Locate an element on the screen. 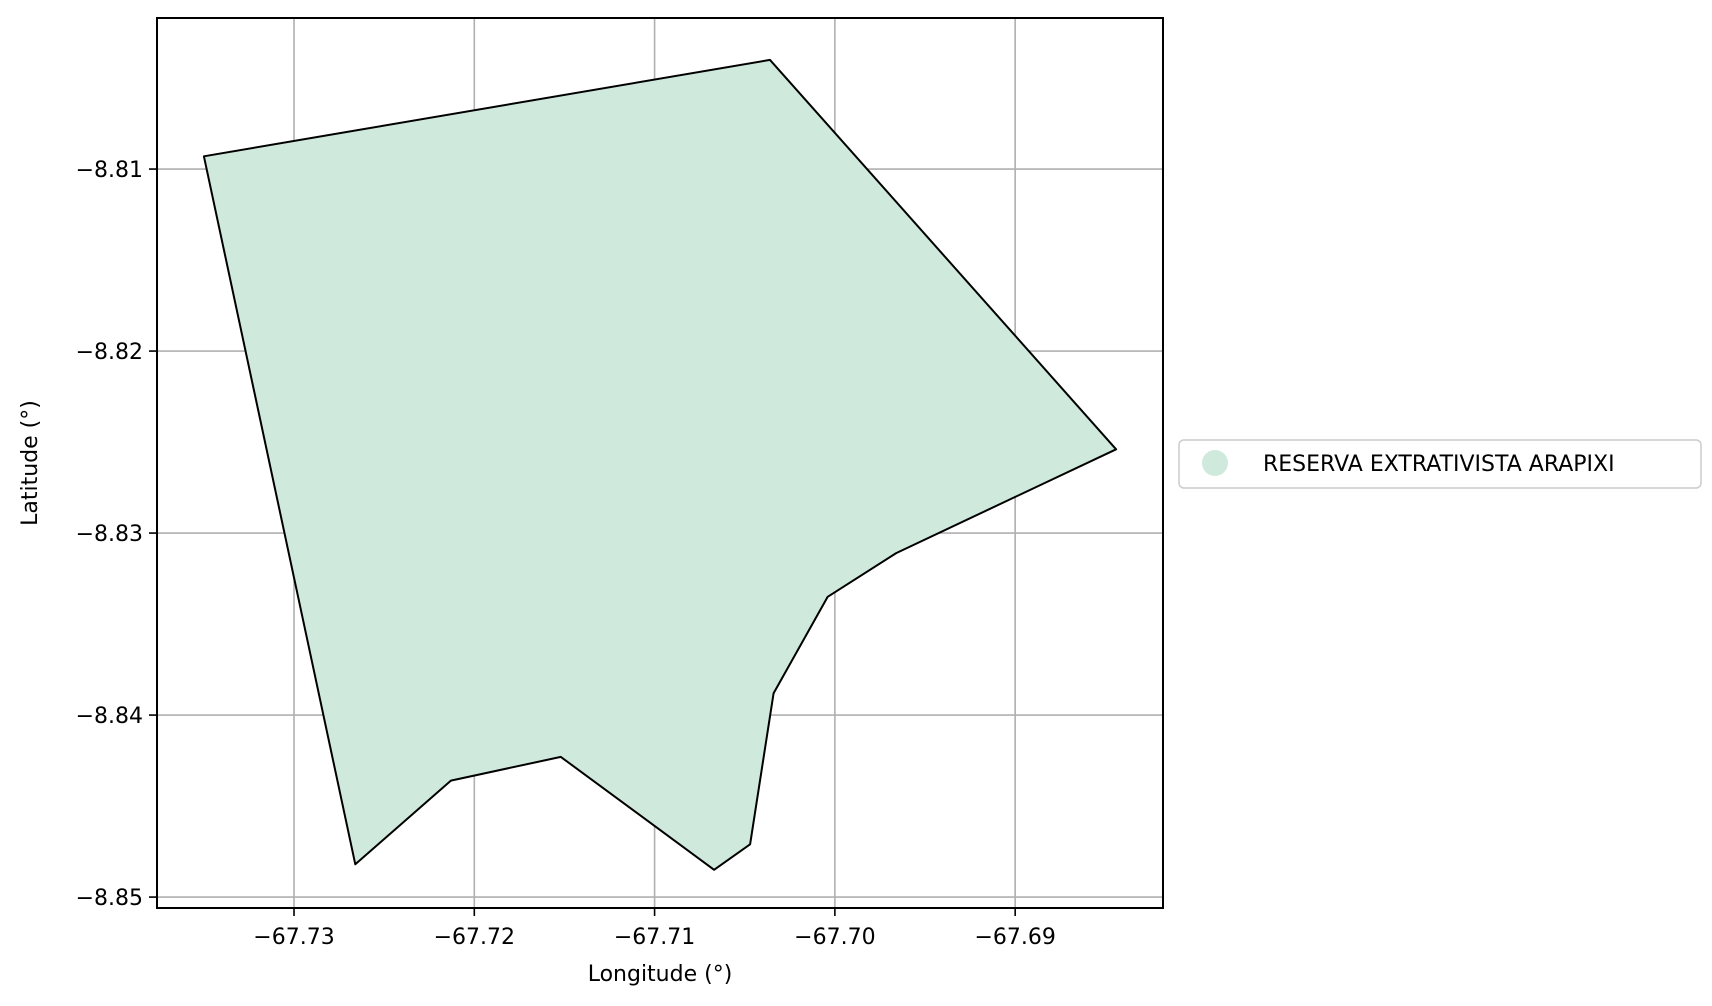 The image size is (1712, 1006). legend-label: RESERVA EXTRATIVISTA ARAPIXI is located at coordinates (1439, 464).